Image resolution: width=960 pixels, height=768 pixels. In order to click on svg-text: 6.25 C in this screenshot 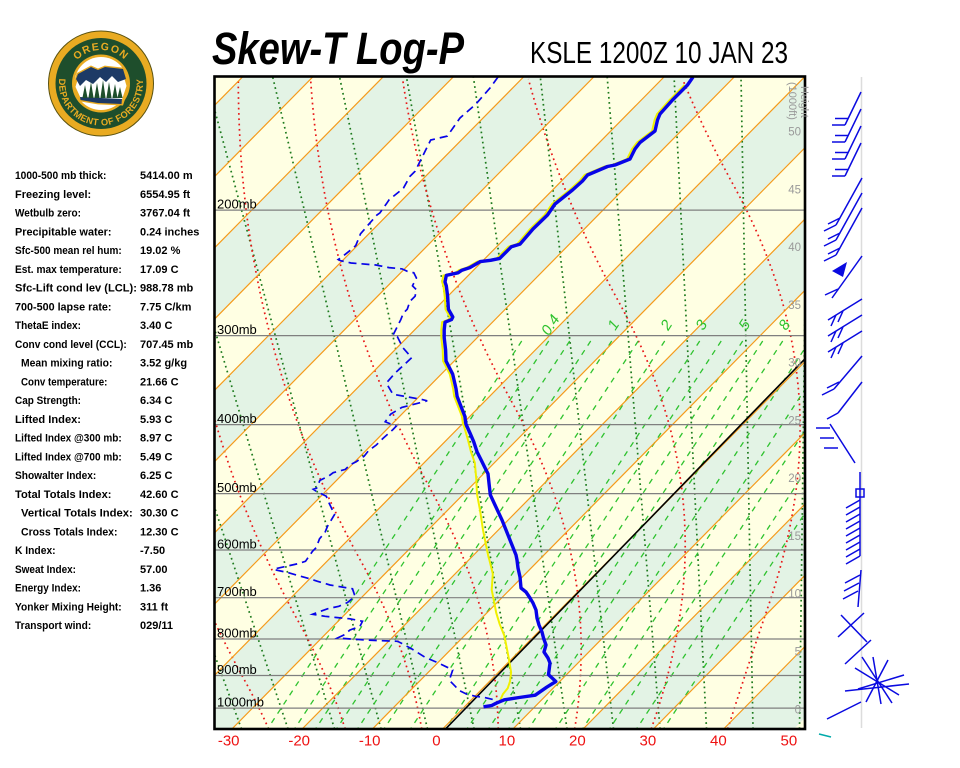, I will do `click(156, 476)`.